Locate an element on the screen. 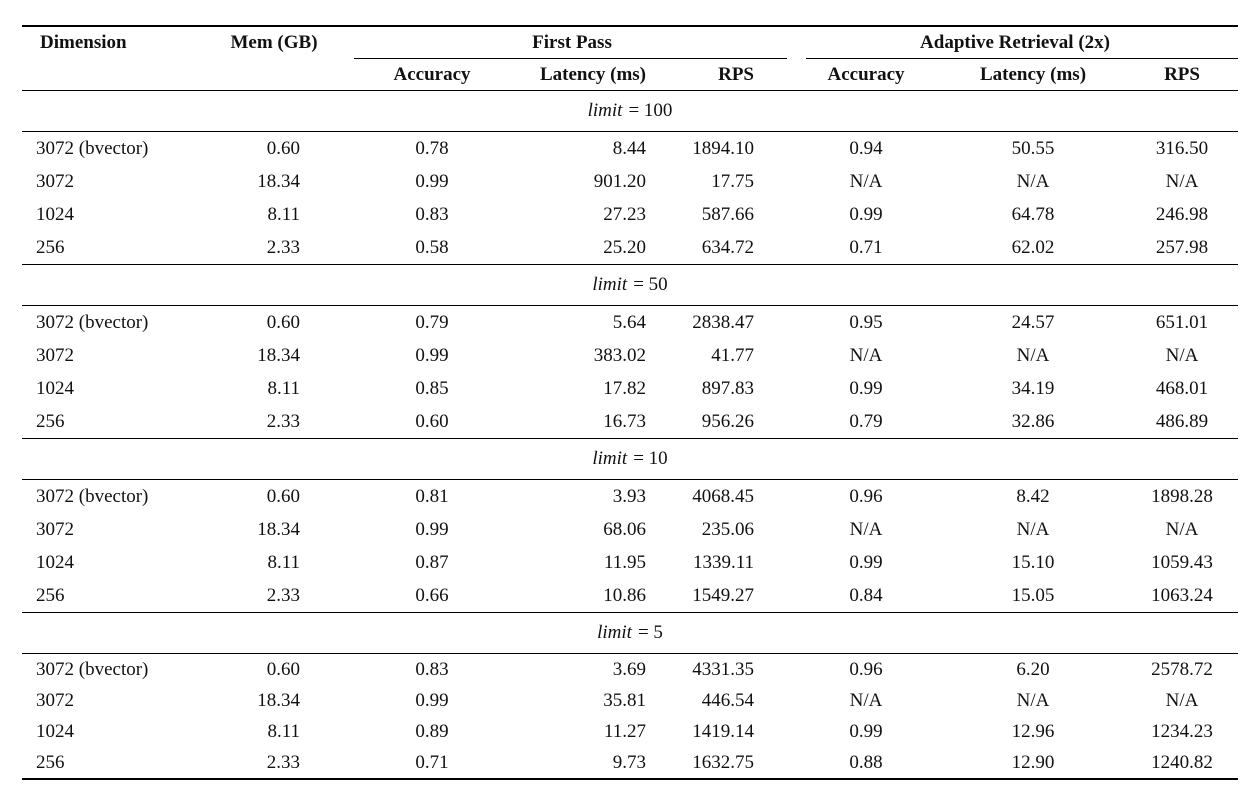 This screenshot has height=788, width=1258. cell-ar-latency: 34.19 is located at coordinates (1033, 388).